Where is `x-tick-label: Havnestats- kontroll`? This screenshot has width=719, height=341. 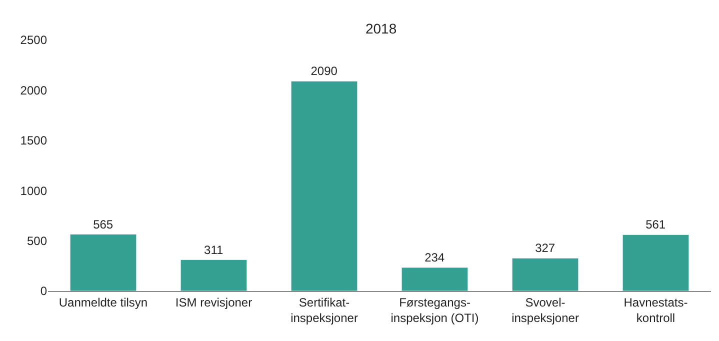 x-tick-label: Havnestats- kontroll is located at coordinates (656, 310).